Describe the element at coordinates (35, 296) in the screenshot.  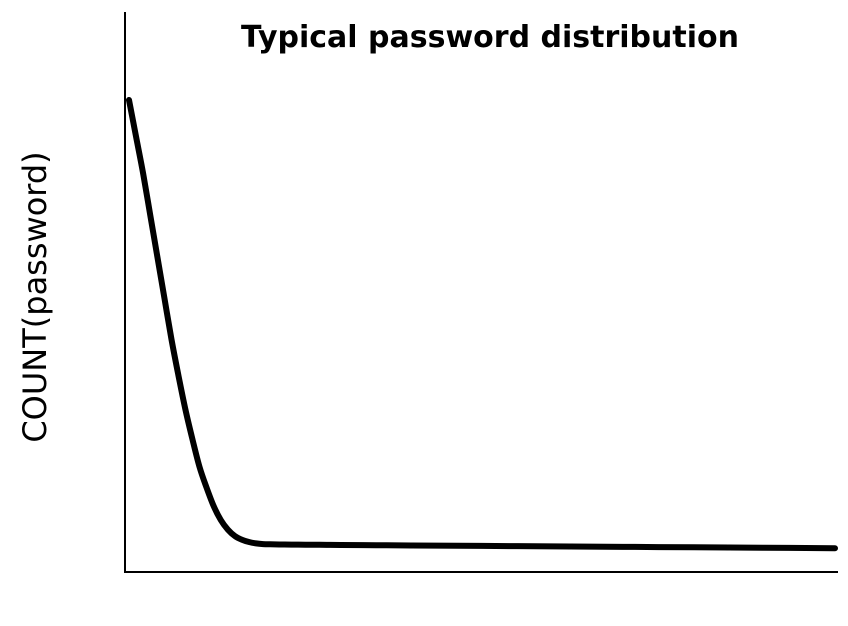
I see `y-axis-label: COUNT(password)` at that location.